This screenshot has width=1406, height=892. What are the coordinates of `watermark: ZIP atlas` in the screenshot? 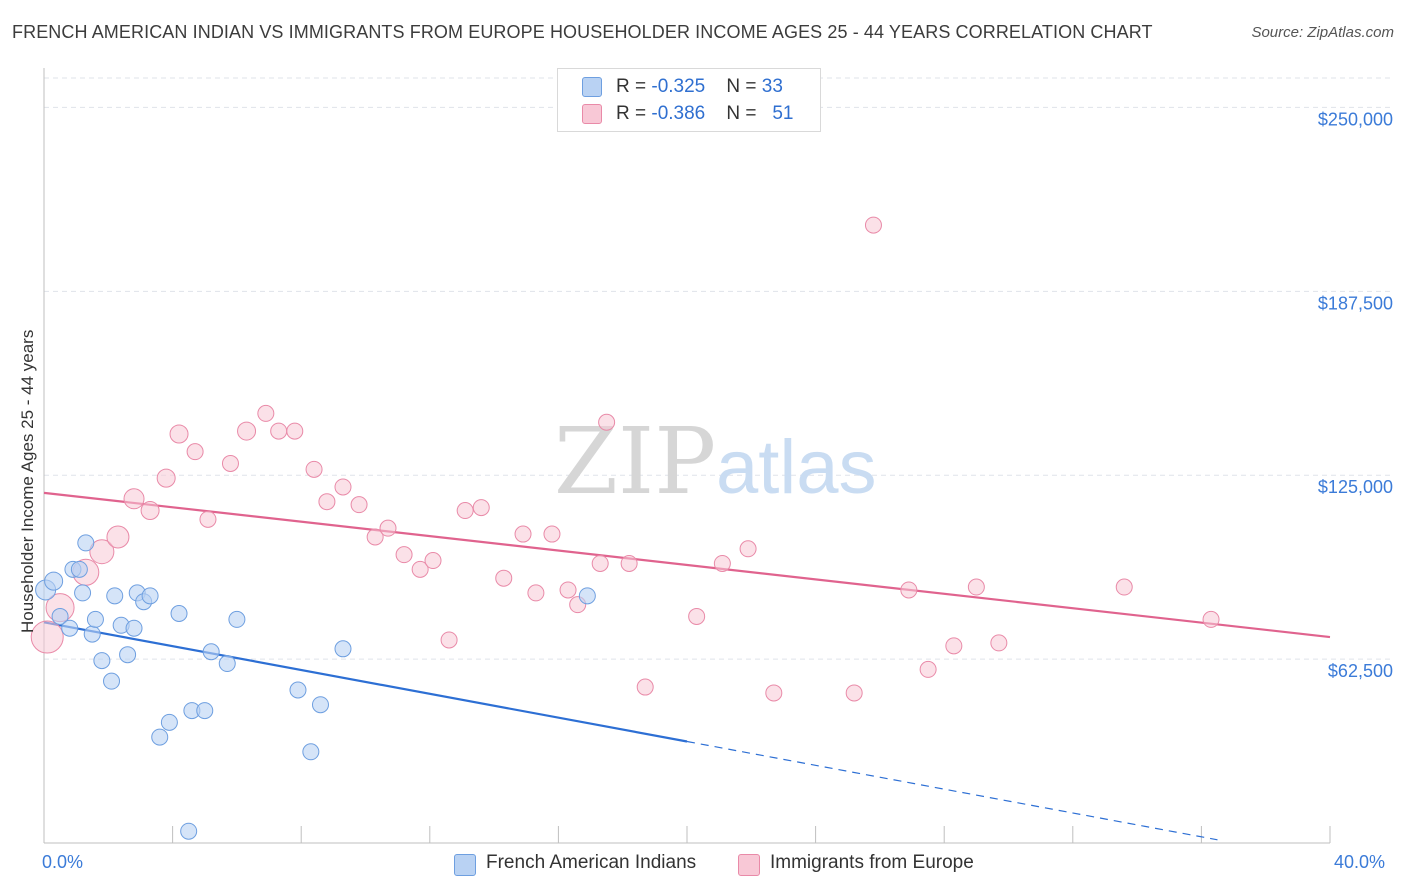 It's located at (715, 461).